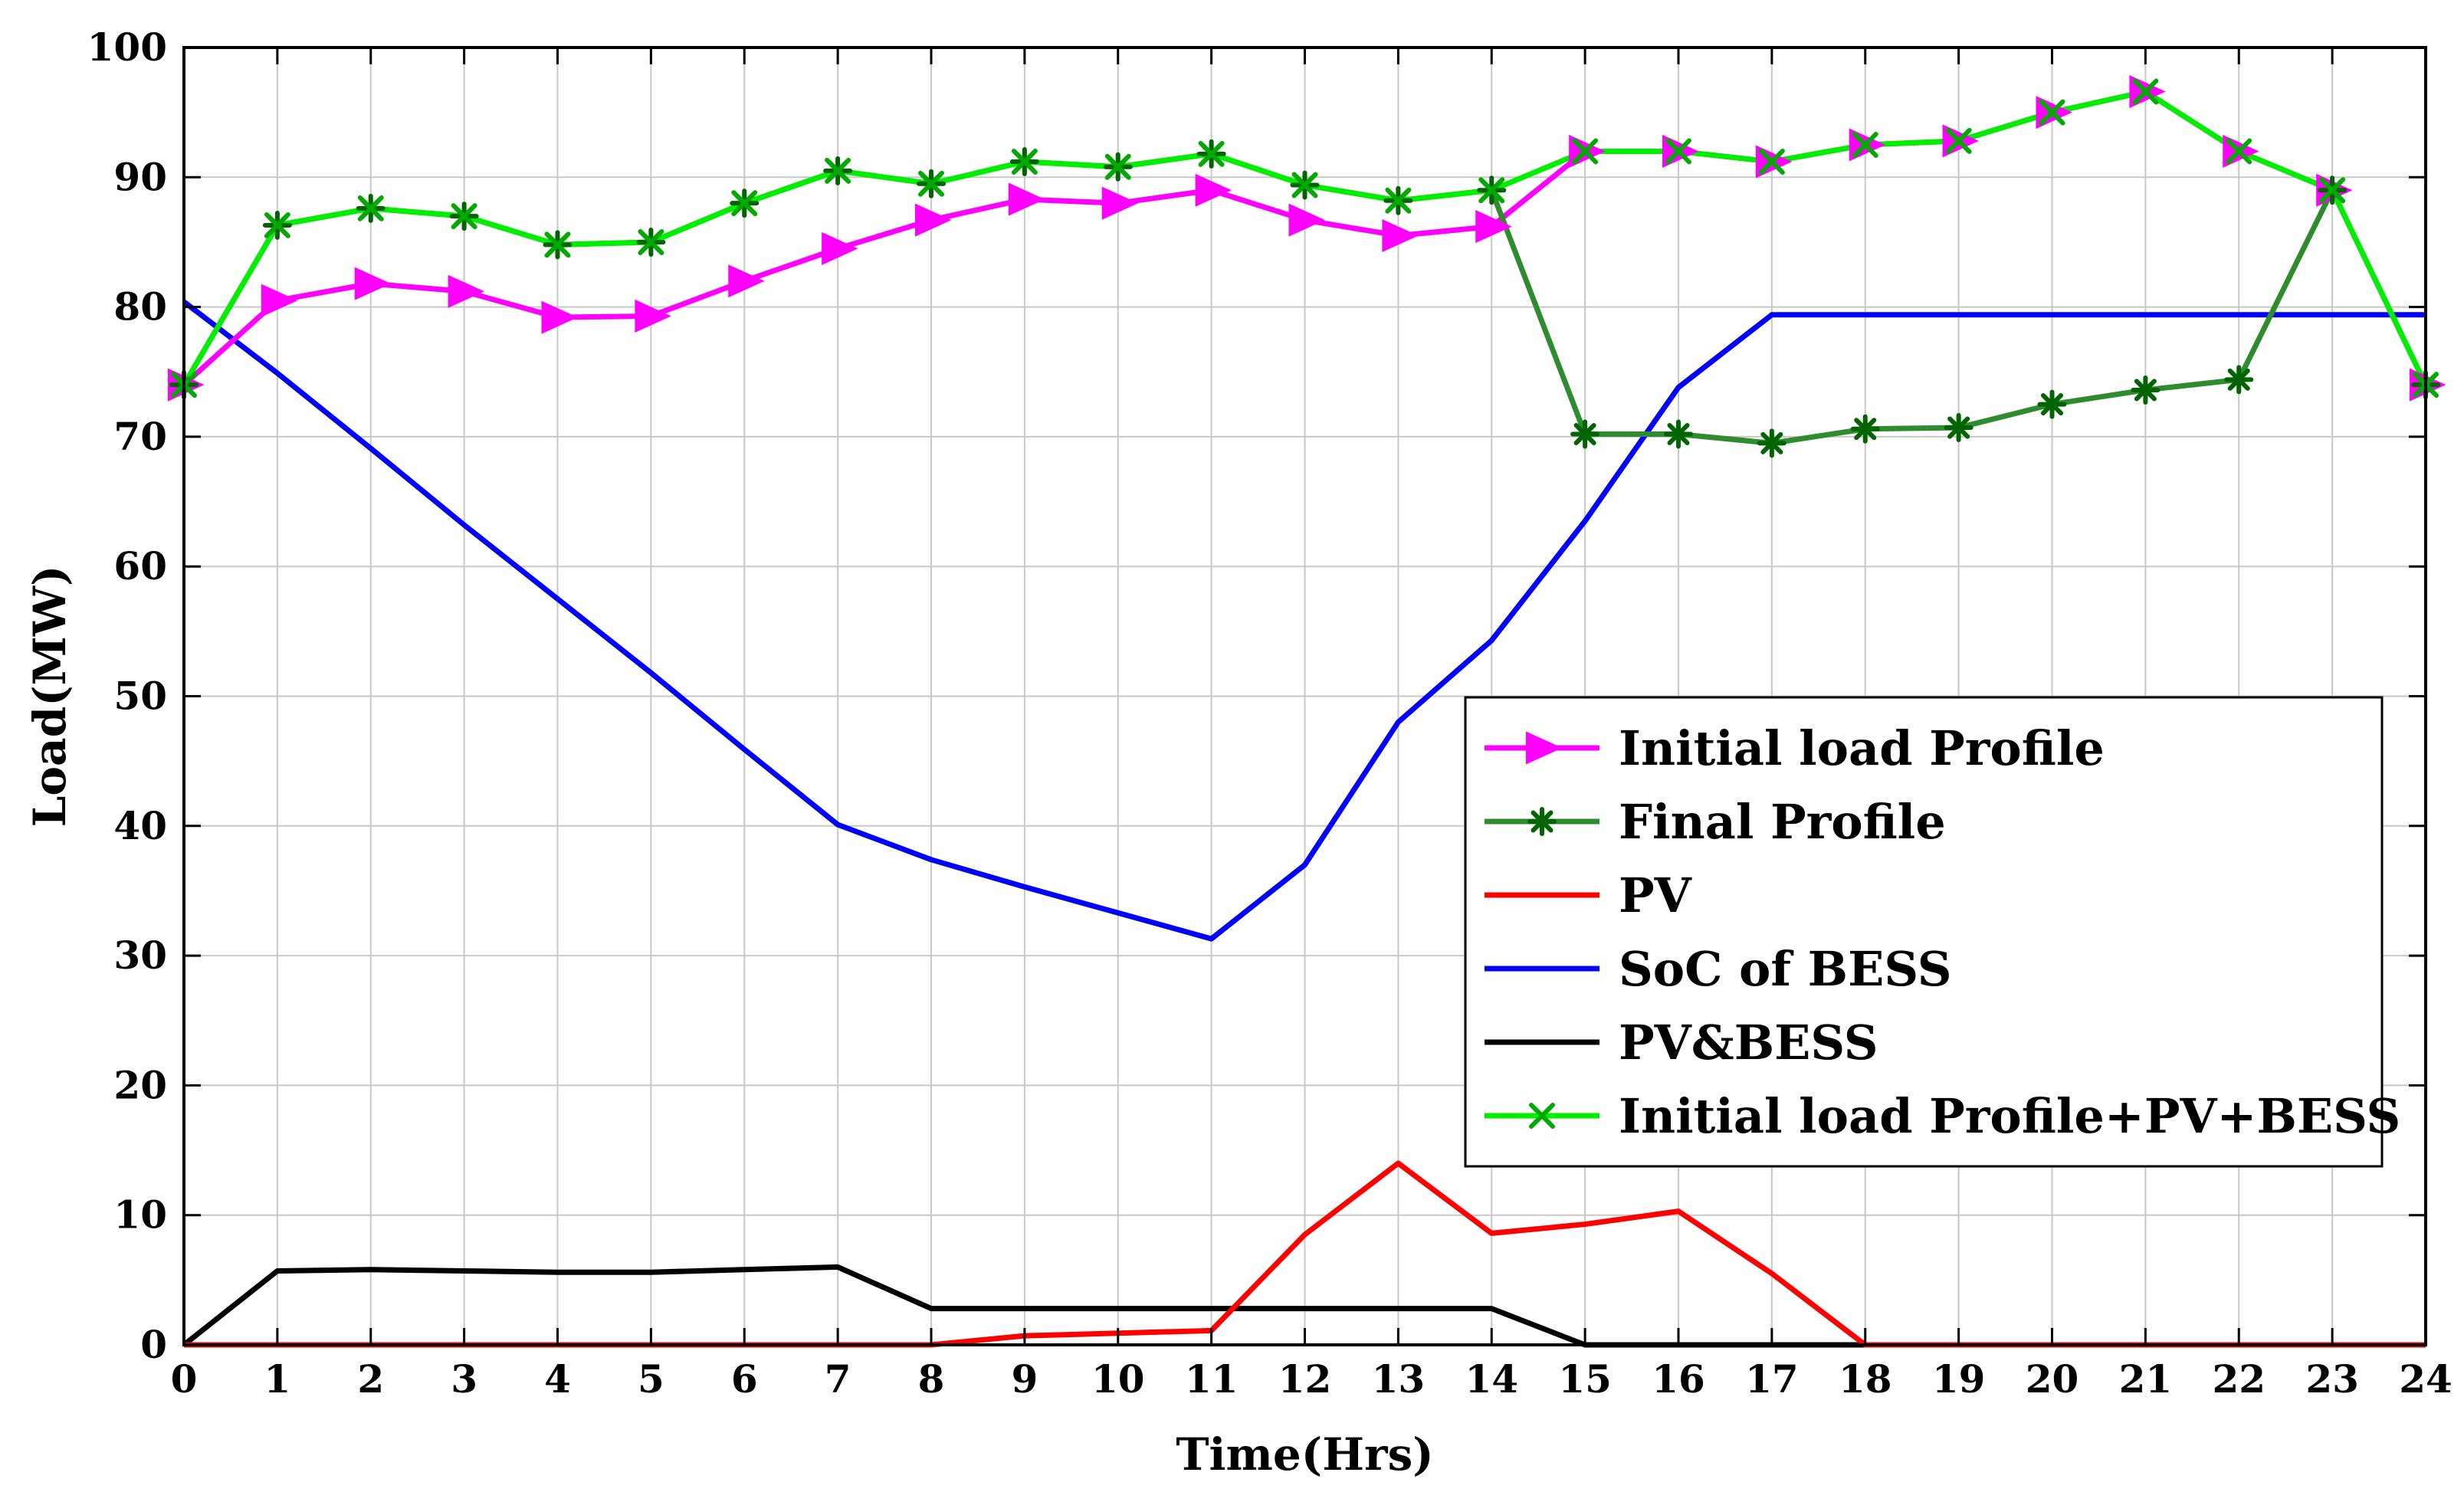  I want to click on legend-entry-1: Final Profile, so click(1715, 822).